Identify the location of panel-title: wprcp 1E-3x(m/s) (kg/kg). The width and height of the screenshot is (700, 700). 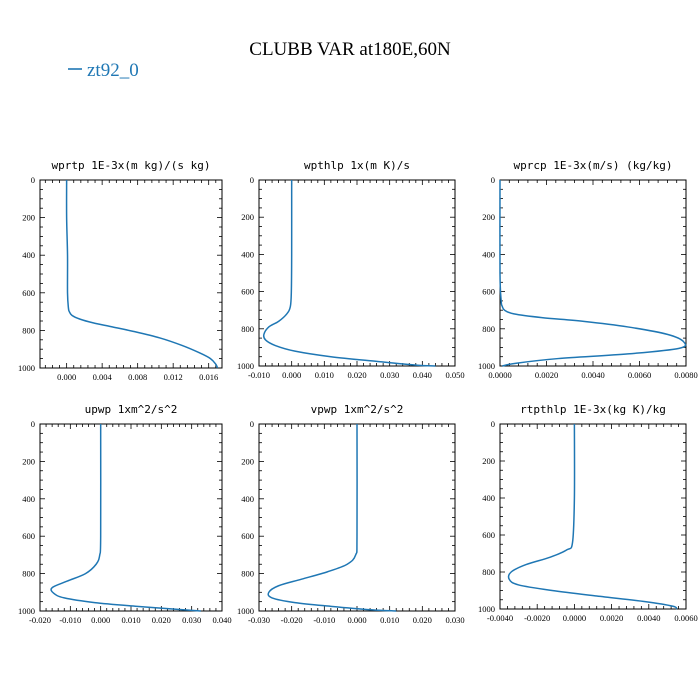
(593, 165).